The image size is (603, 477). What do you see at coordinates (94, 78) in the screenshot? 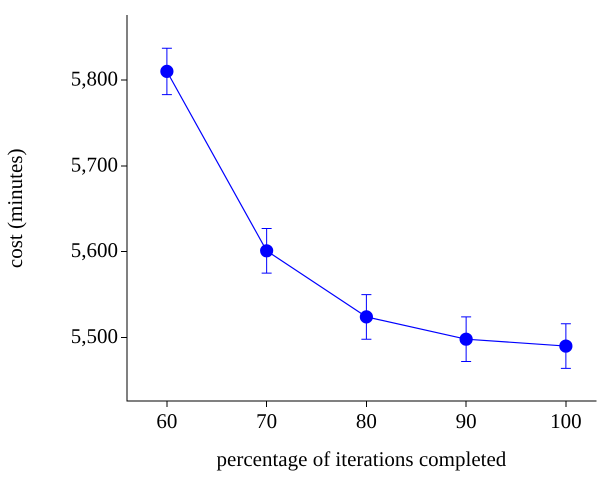
I see `y-tick-label: 5,800` at bounding box center [94, 78].